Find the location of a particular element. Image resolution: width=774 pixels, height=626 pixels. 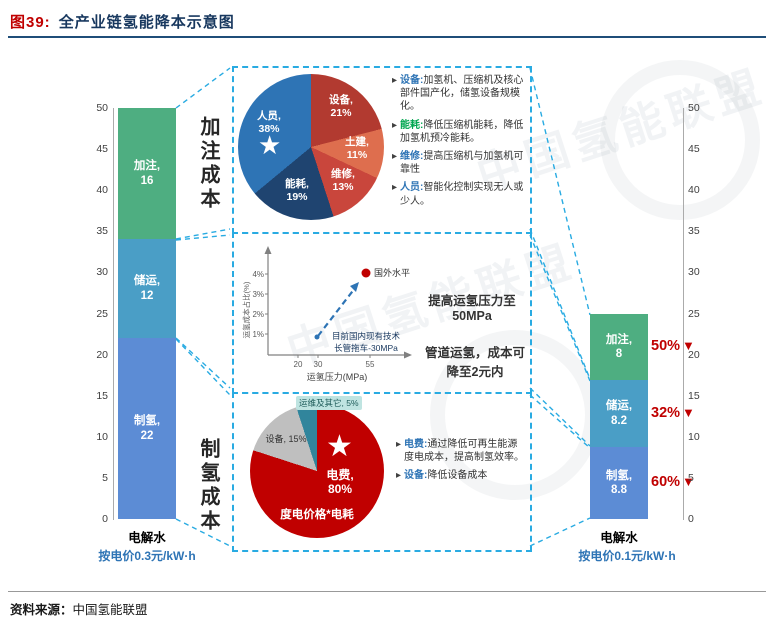

production-cost-panel is located at coordinates (382, 472).